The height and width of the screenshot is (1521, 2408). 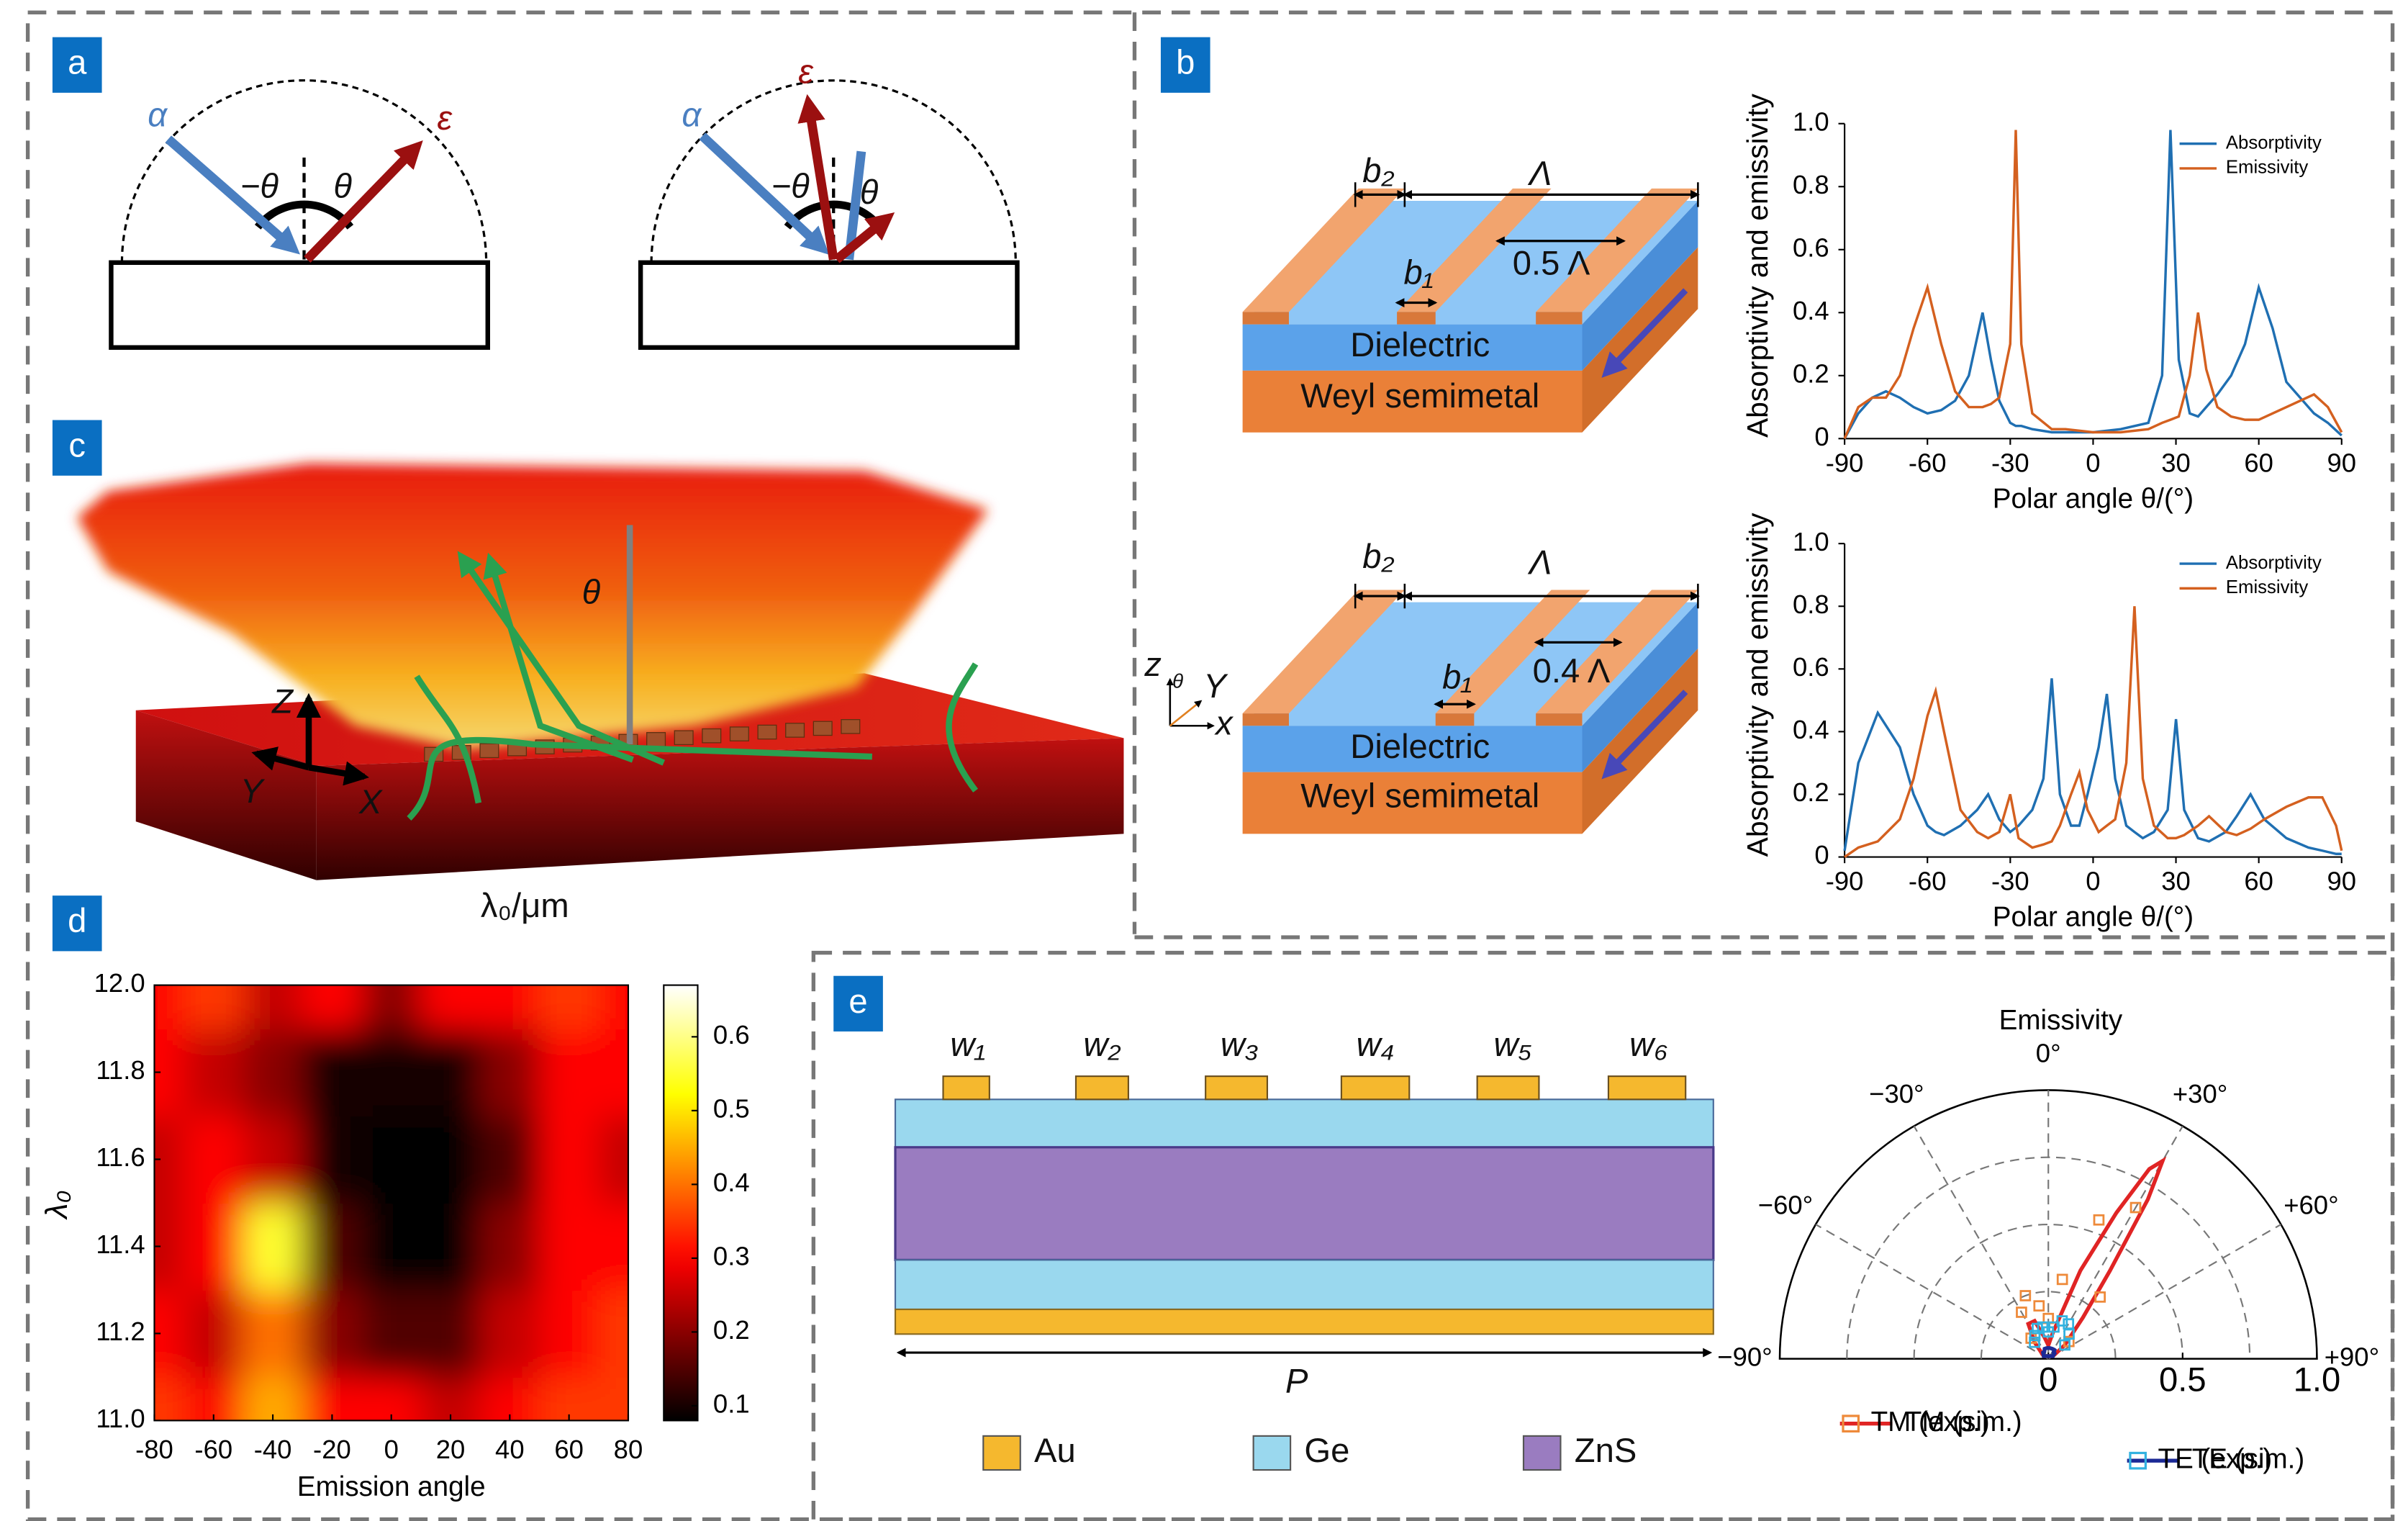 What do you see at coordinates (2274, 142) in the screenshot?
I see `legend-label: Absorptivity` at bounding box center [2274, 142].